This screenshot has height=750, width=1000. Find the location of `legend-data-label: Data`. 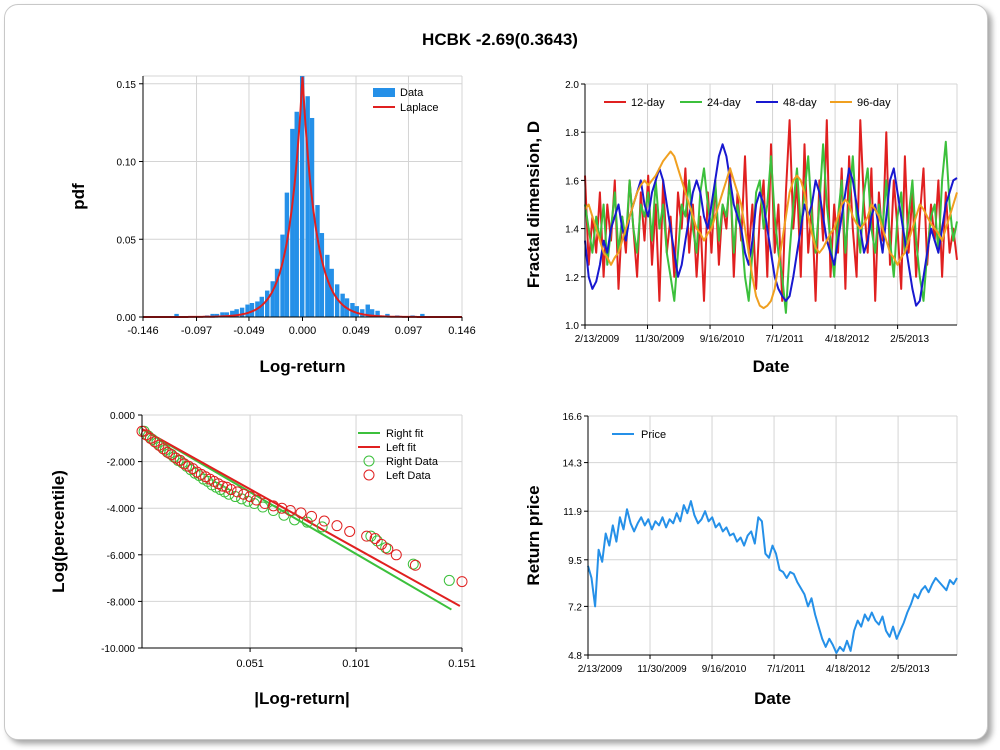

legend-data-label: Data is located at coordinates (412, 93).